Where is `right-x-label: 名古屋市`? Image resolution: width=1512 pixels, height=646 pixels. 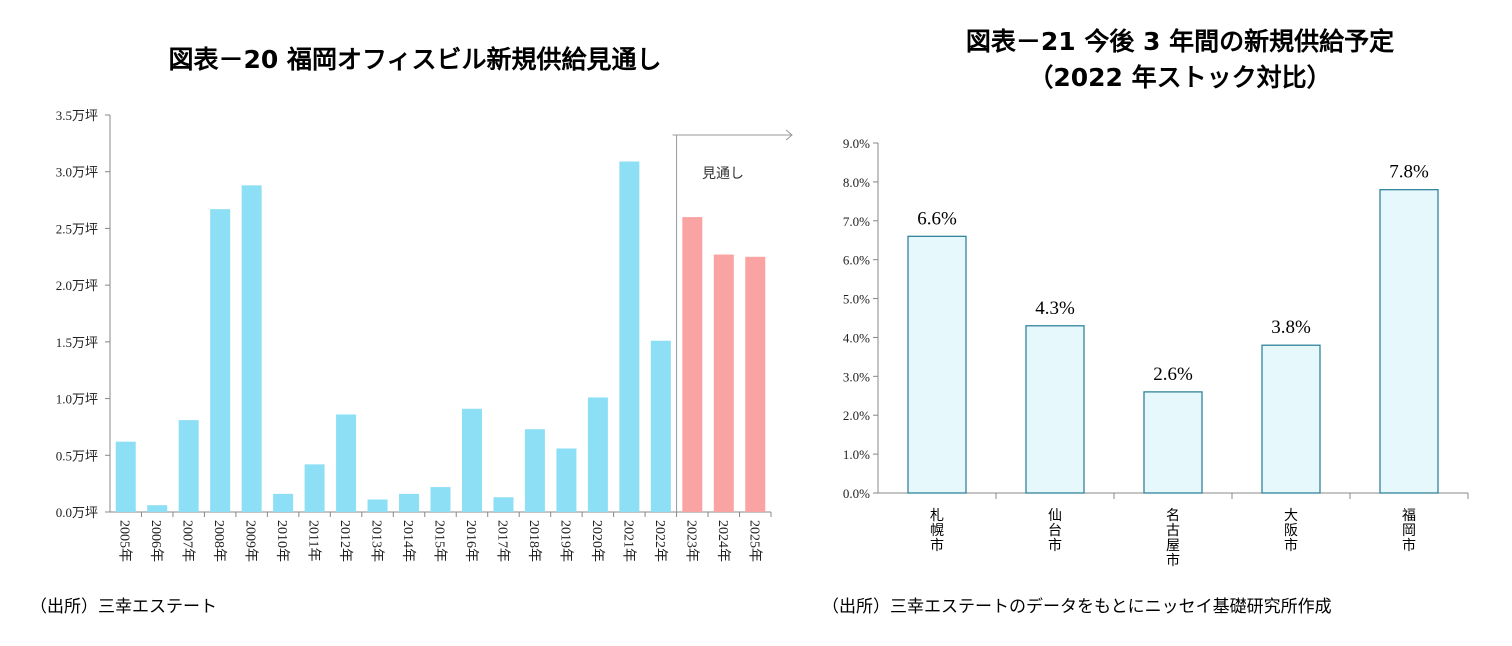
right-x-label: 名古屋市 is located at coordinates (1173, 538).